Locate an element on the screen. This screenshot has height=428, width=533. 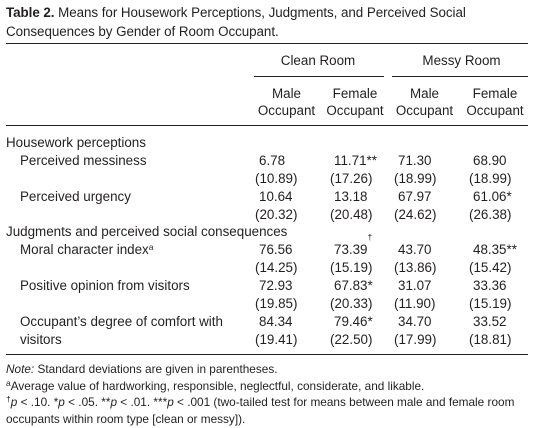
sd-messiness-messy-female: (18.99) is located at coordinates (490, 178).